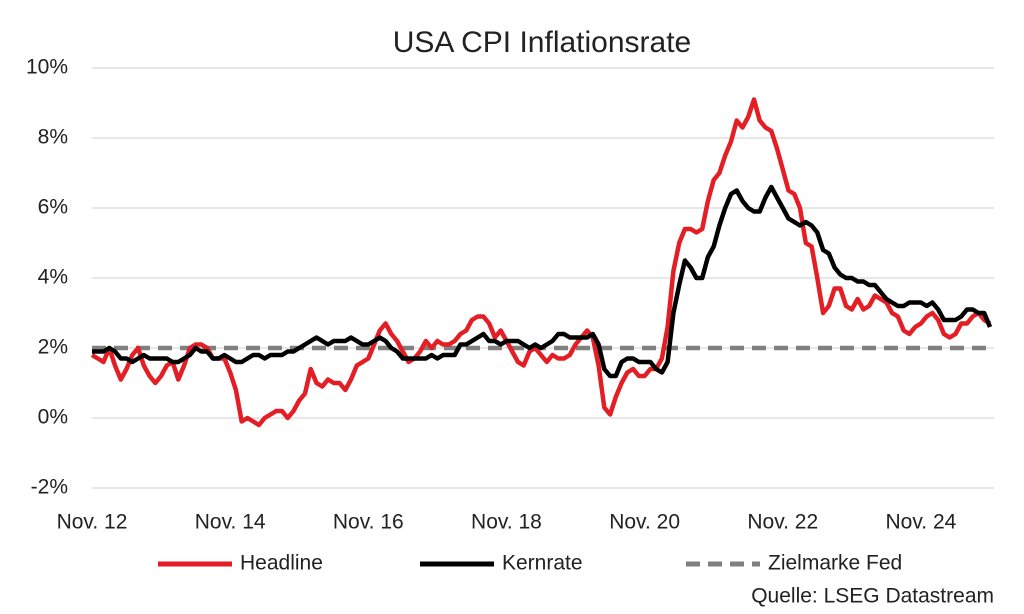  Describe the element at coordinates (542, 42) in the screenshot. I see `chart-title: USA CPI Inflationsrate` at that location.